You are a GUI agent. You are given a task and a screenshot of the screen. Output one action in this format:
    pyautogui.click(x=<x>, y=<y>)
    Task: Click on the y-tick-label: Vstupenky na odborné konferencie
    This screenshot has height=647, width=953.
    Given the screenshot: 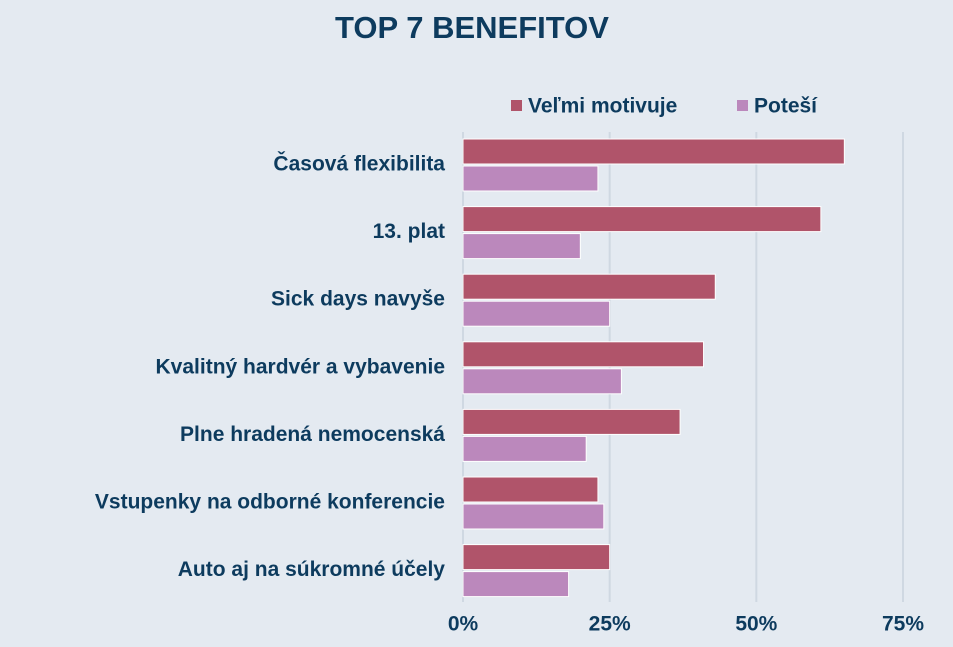 What is the action you would take?
    pyautogui.click(x=270, y=502)
    